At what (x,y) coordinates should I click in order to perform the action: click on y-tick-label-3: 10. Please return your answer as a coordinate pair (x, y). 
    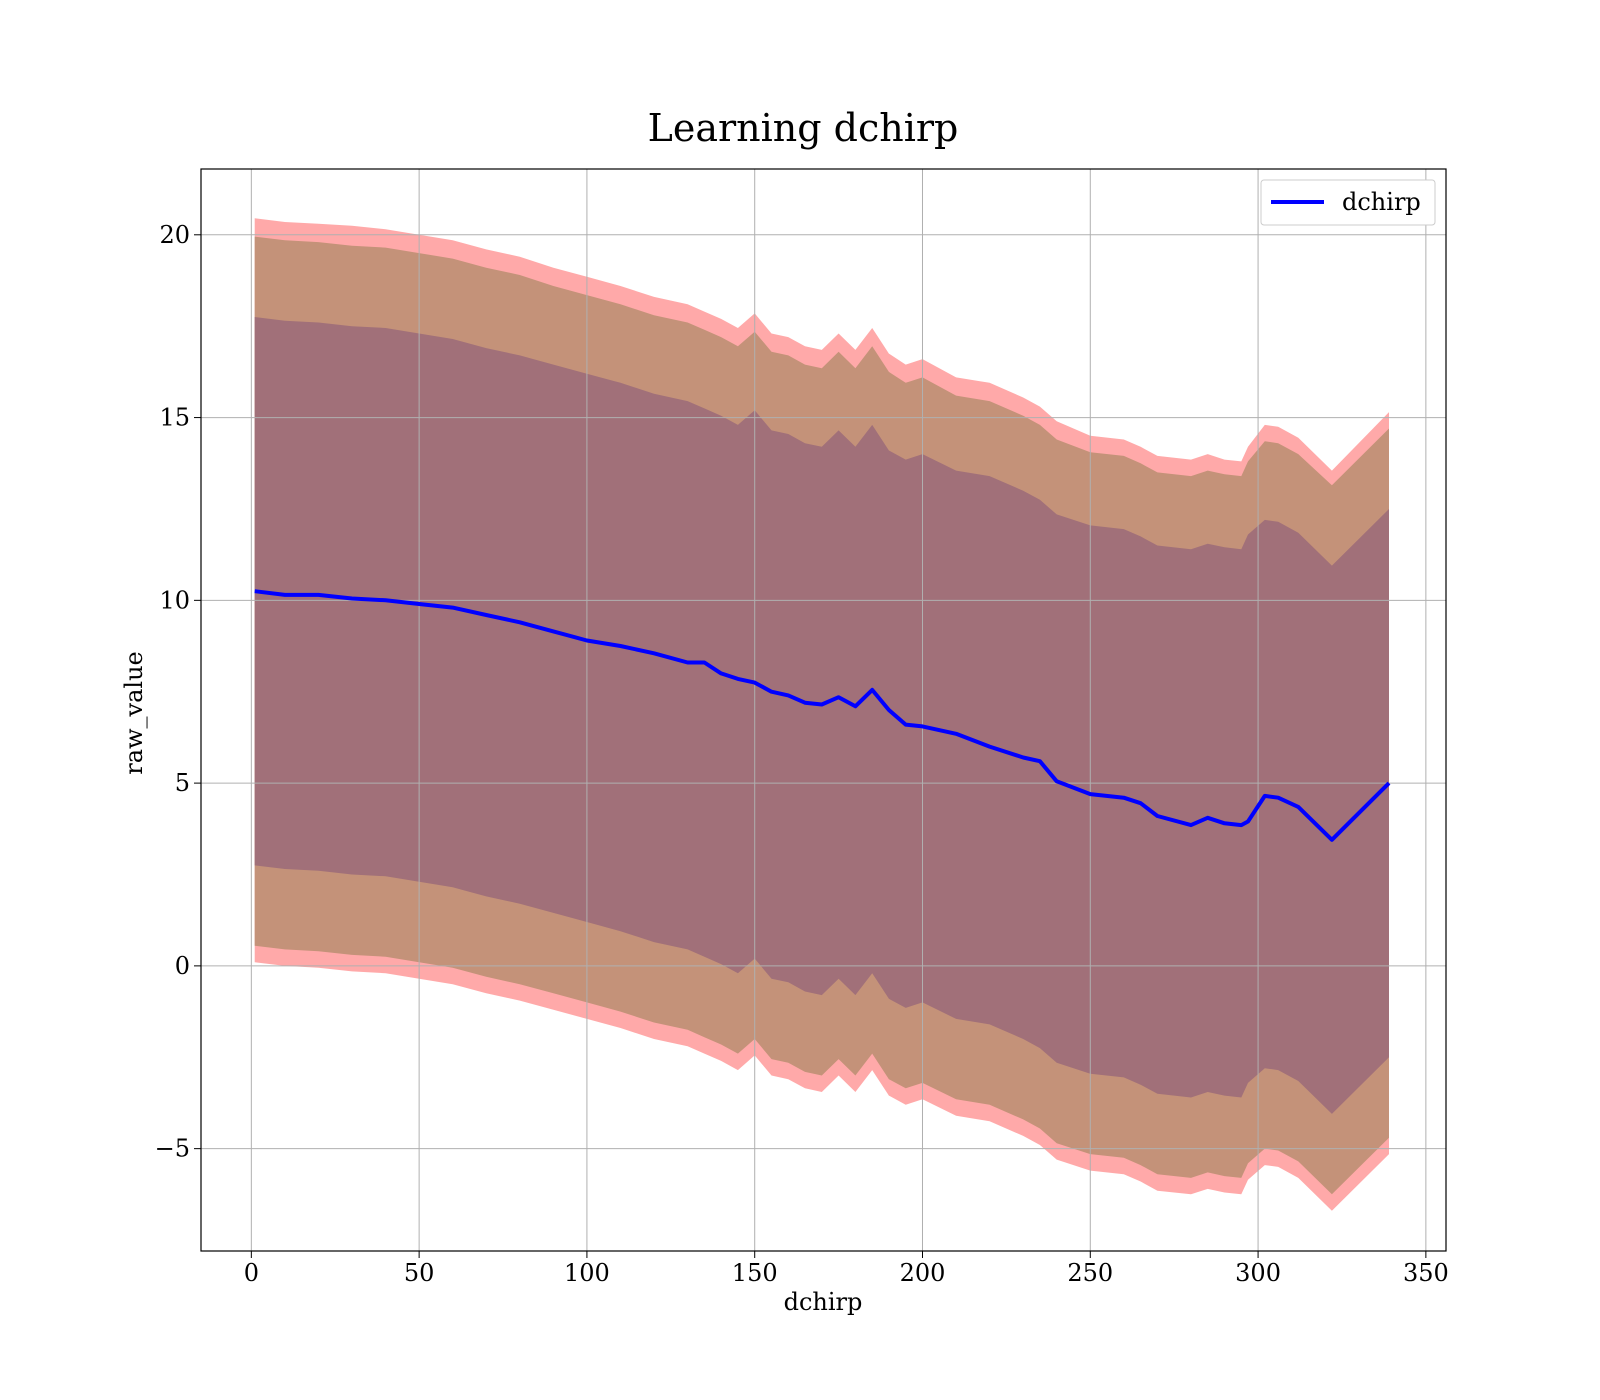
    Looking at the image, I should click on (174, 600).